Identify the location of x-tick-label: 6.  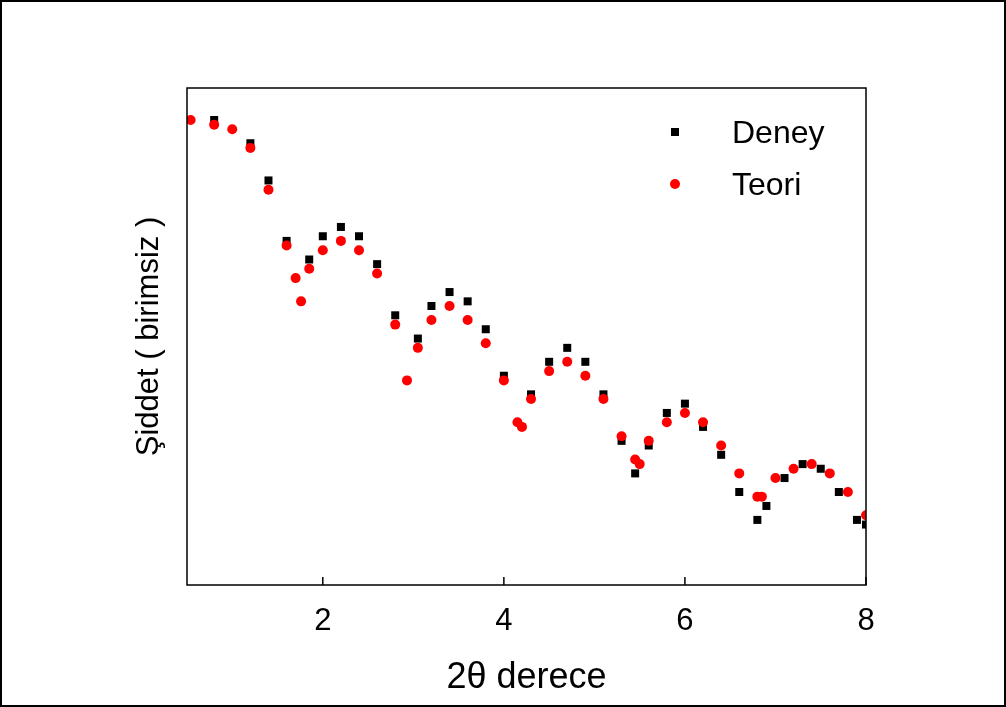
(685, 619).